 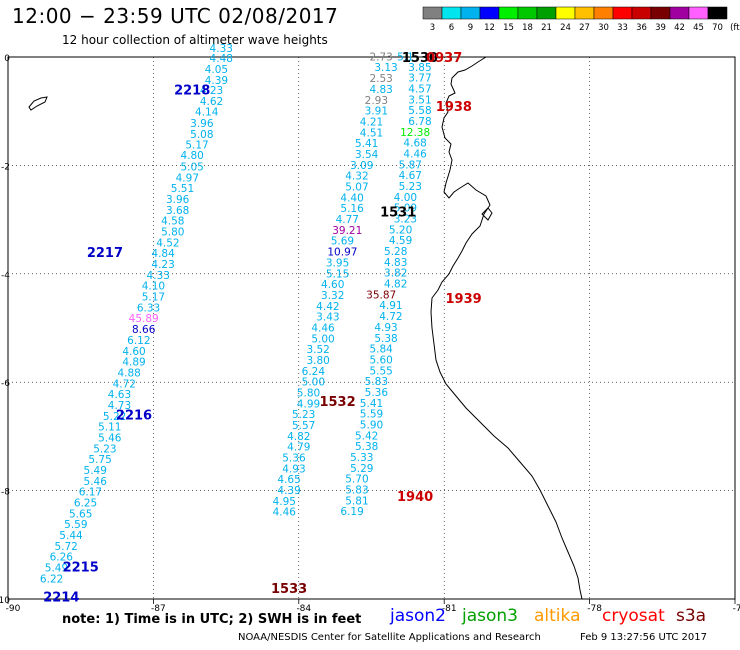 What do you see at coordinates (56, 569) in the screenshot?
I see `wave-height-value: 5.49` at bounding box center [56, 569].